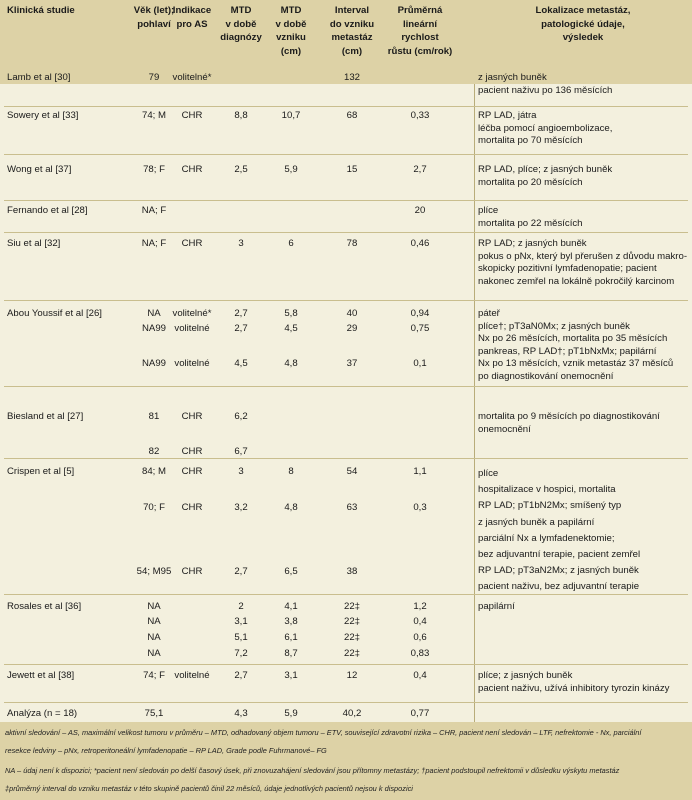  I want to click on indication-cell: volitelné*, so click(192, 313).